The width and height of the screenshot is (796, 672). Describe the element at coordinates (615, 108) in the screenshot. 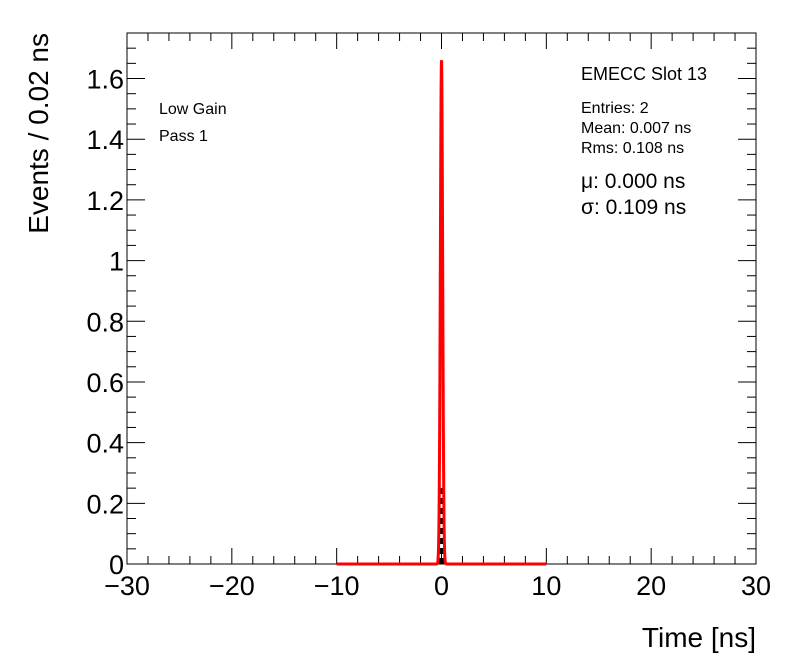

I see `stats-entries: Entries: 2` at that location.